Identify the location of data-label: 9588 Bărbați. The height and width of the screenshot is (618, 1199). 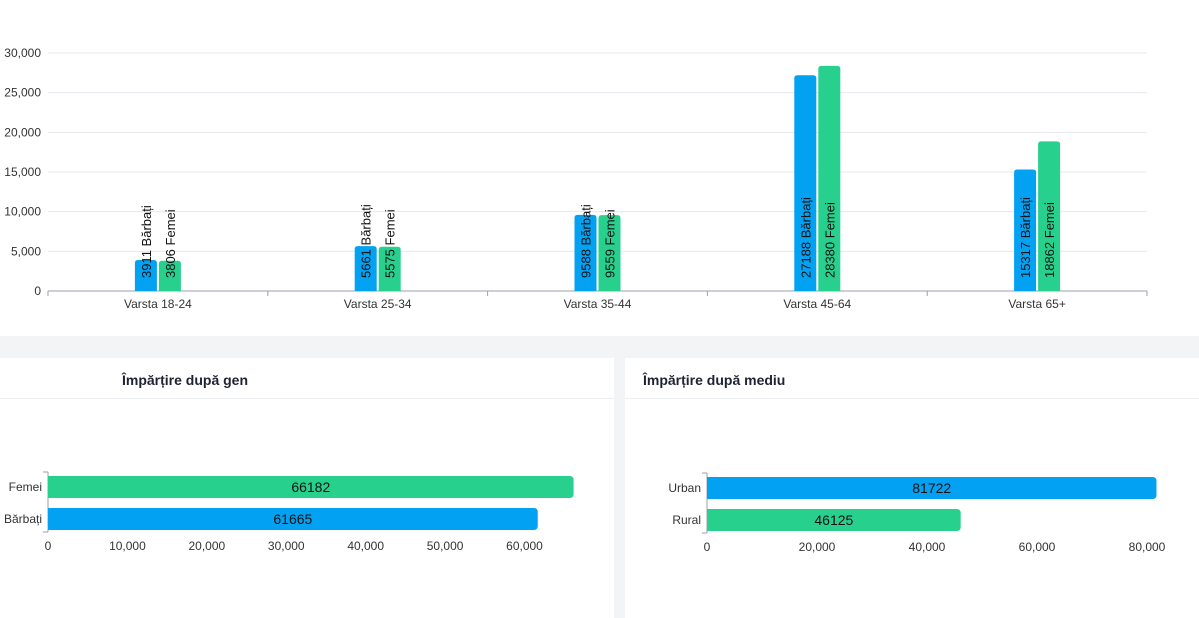
(586, 241).